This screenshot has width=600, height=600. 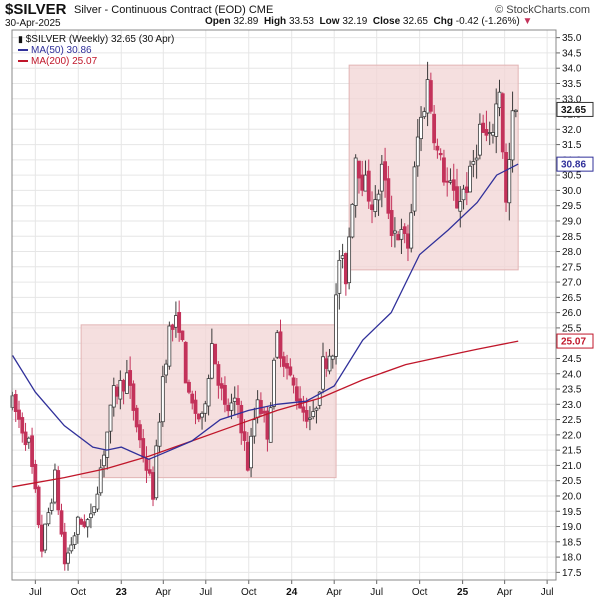 I want to click on y-tick-label: 23.0, so click(x=572, y=405).